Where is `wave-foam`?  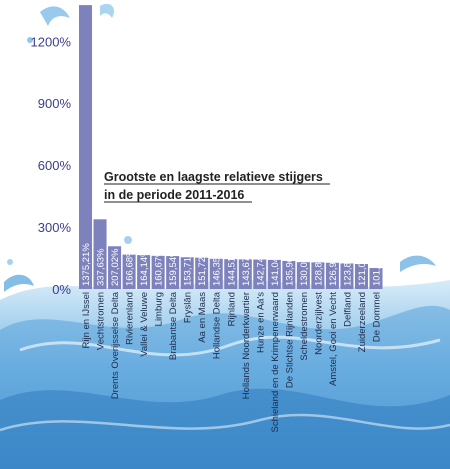
wave-foam is located at coordinates (230, 346).